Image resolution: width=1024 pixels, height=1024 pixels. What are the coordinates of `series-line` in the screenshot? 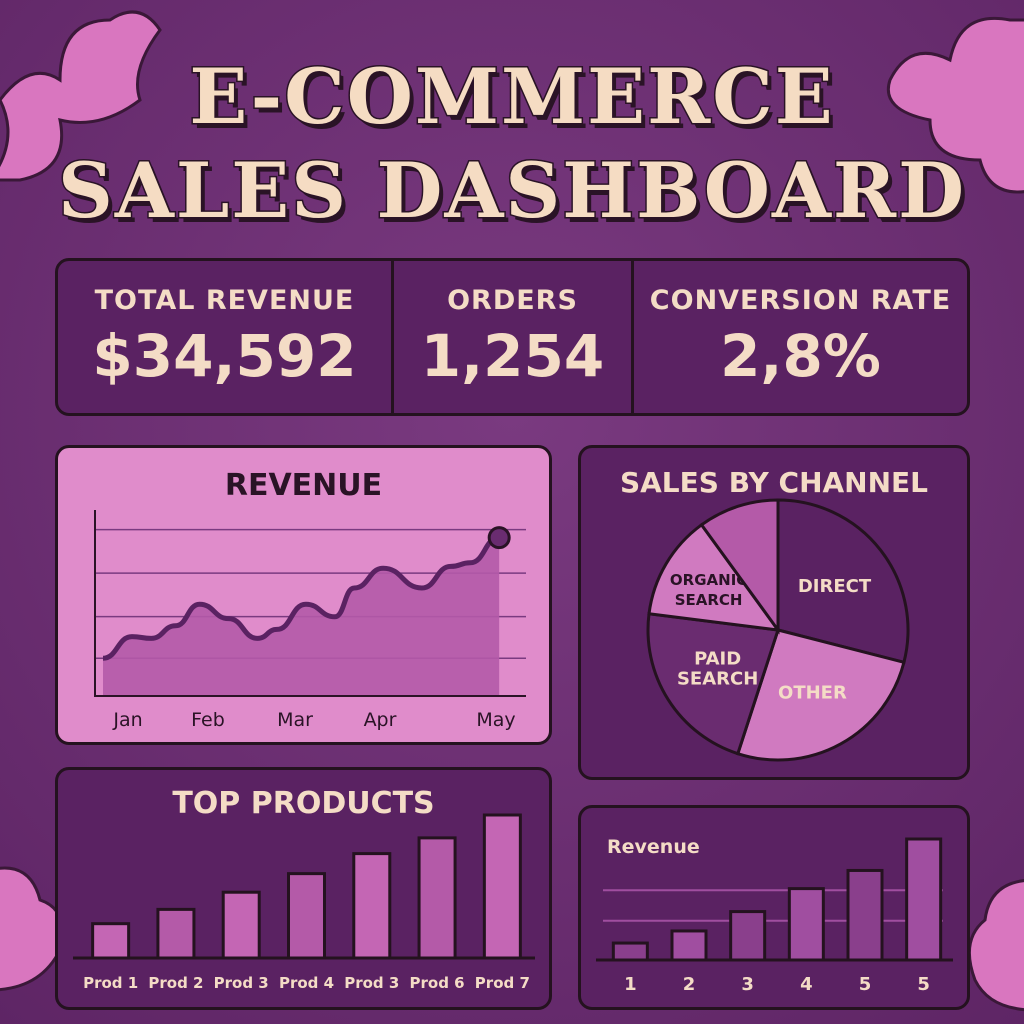 It's located at (301, 598).